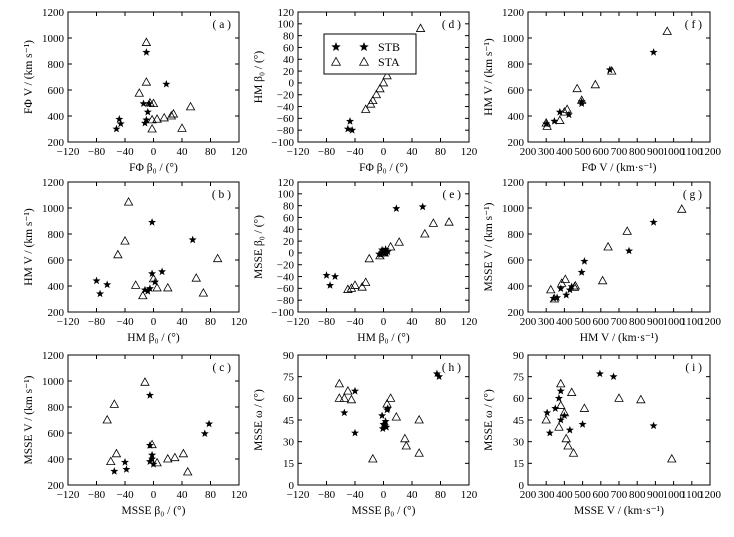 Image resolution: width=734 pixels, height=537 pixels. Describe the element at coordinates (56, 287) in the screenshot. I see `y-tick-label: 400` at that location.